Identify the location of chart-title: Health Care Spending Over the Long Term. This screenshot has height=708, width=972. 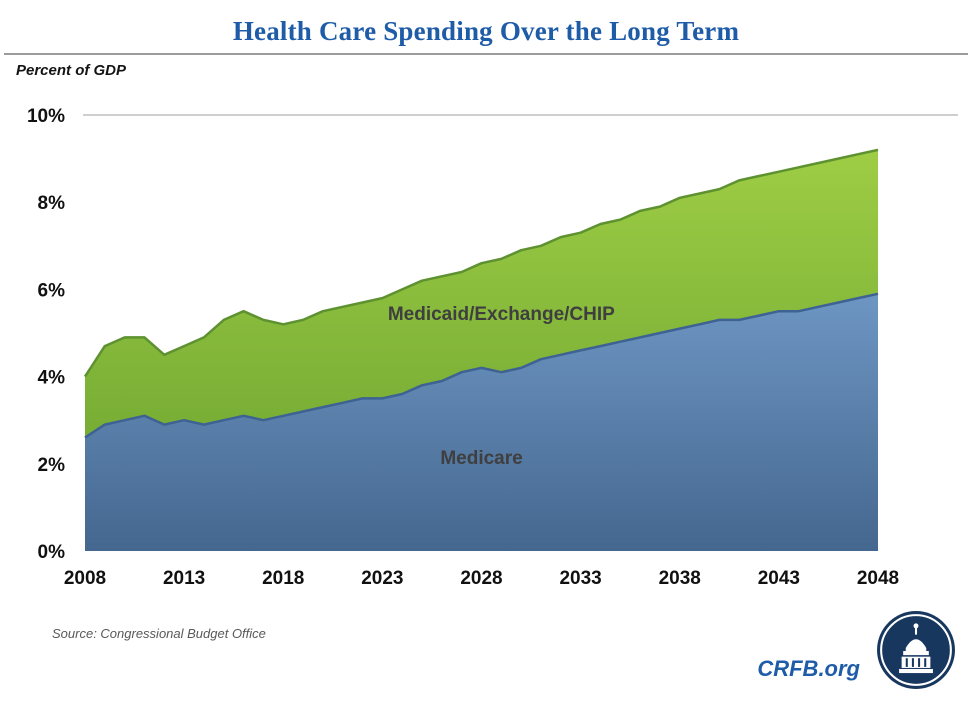
(486, 31).